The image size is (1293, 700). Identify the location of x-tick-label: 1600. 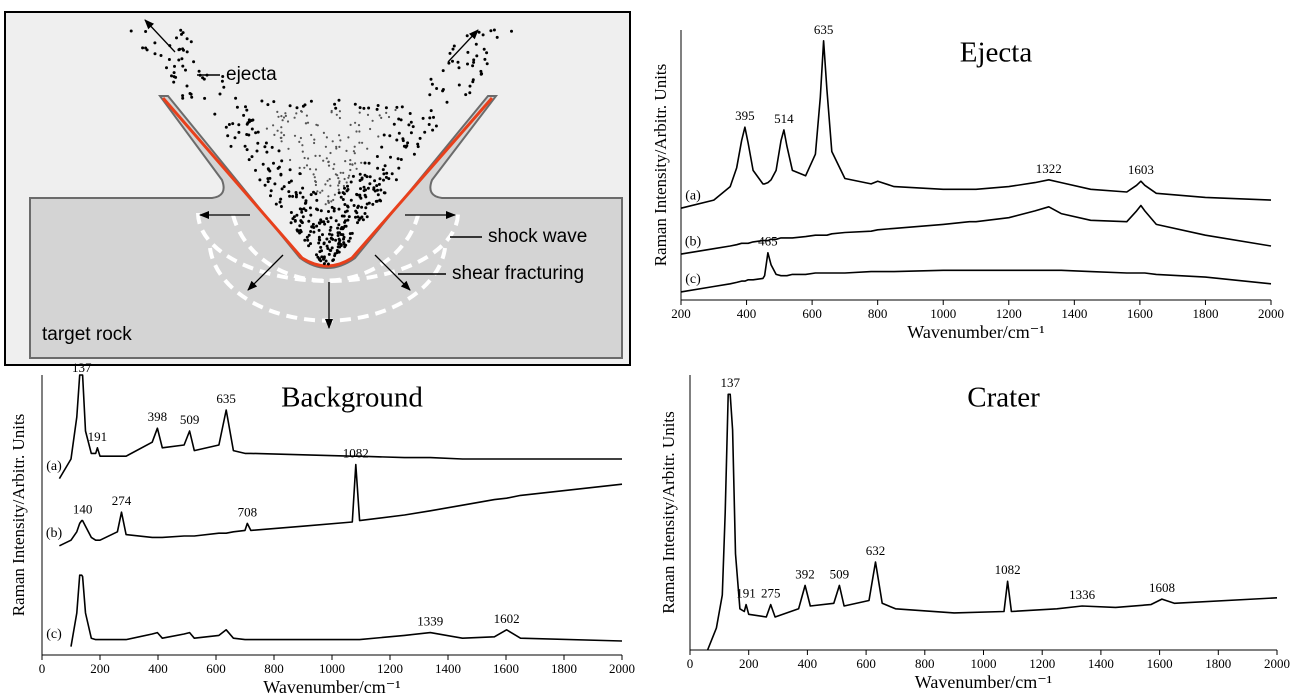
(506, 668).